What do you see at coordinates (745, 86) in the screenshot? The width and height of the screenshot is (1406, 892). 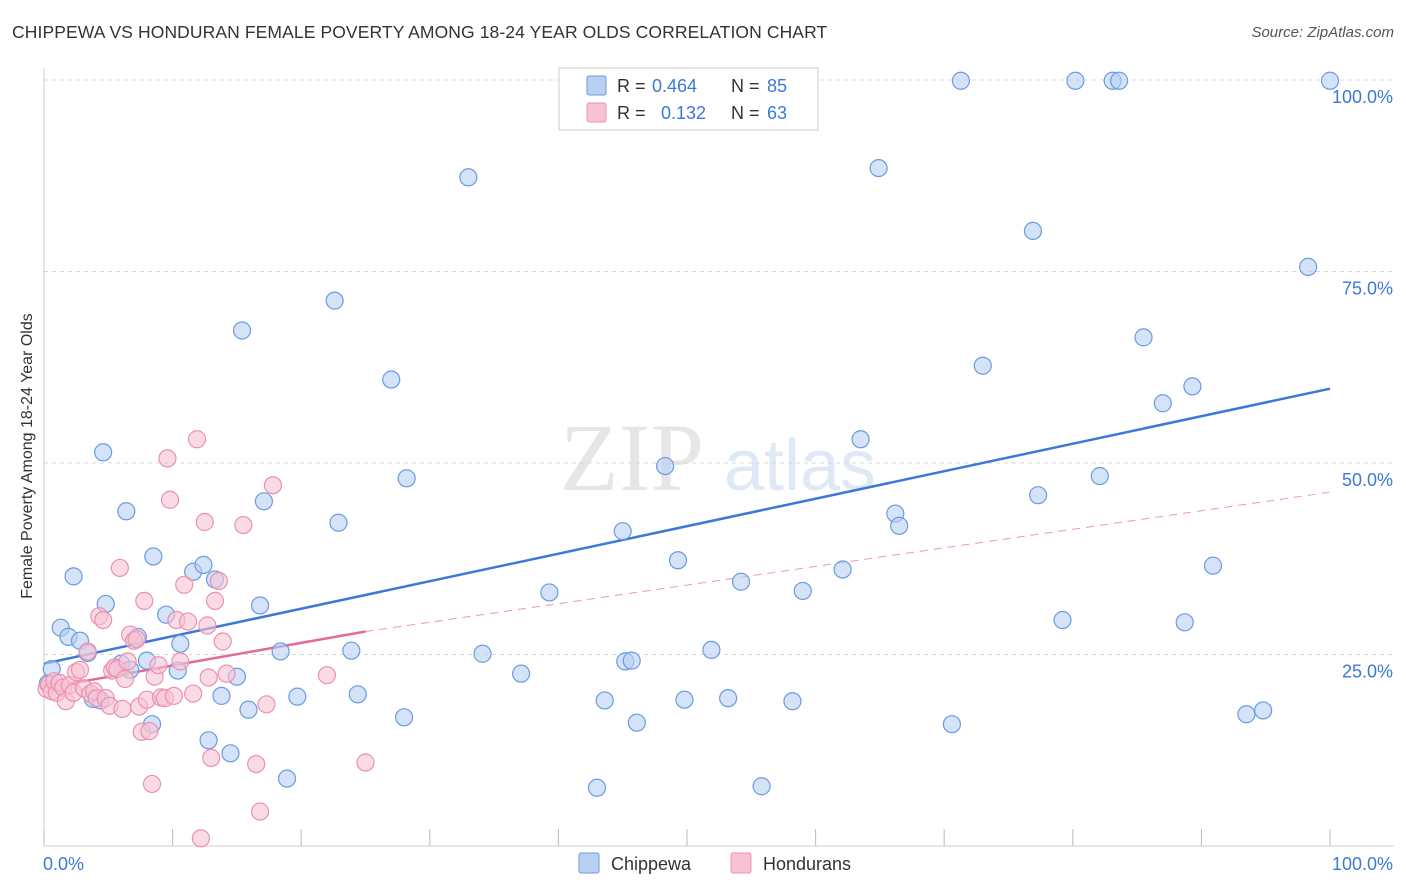 I see `legend-n-label-chippewa: N =` at bounding box center [745, 86].